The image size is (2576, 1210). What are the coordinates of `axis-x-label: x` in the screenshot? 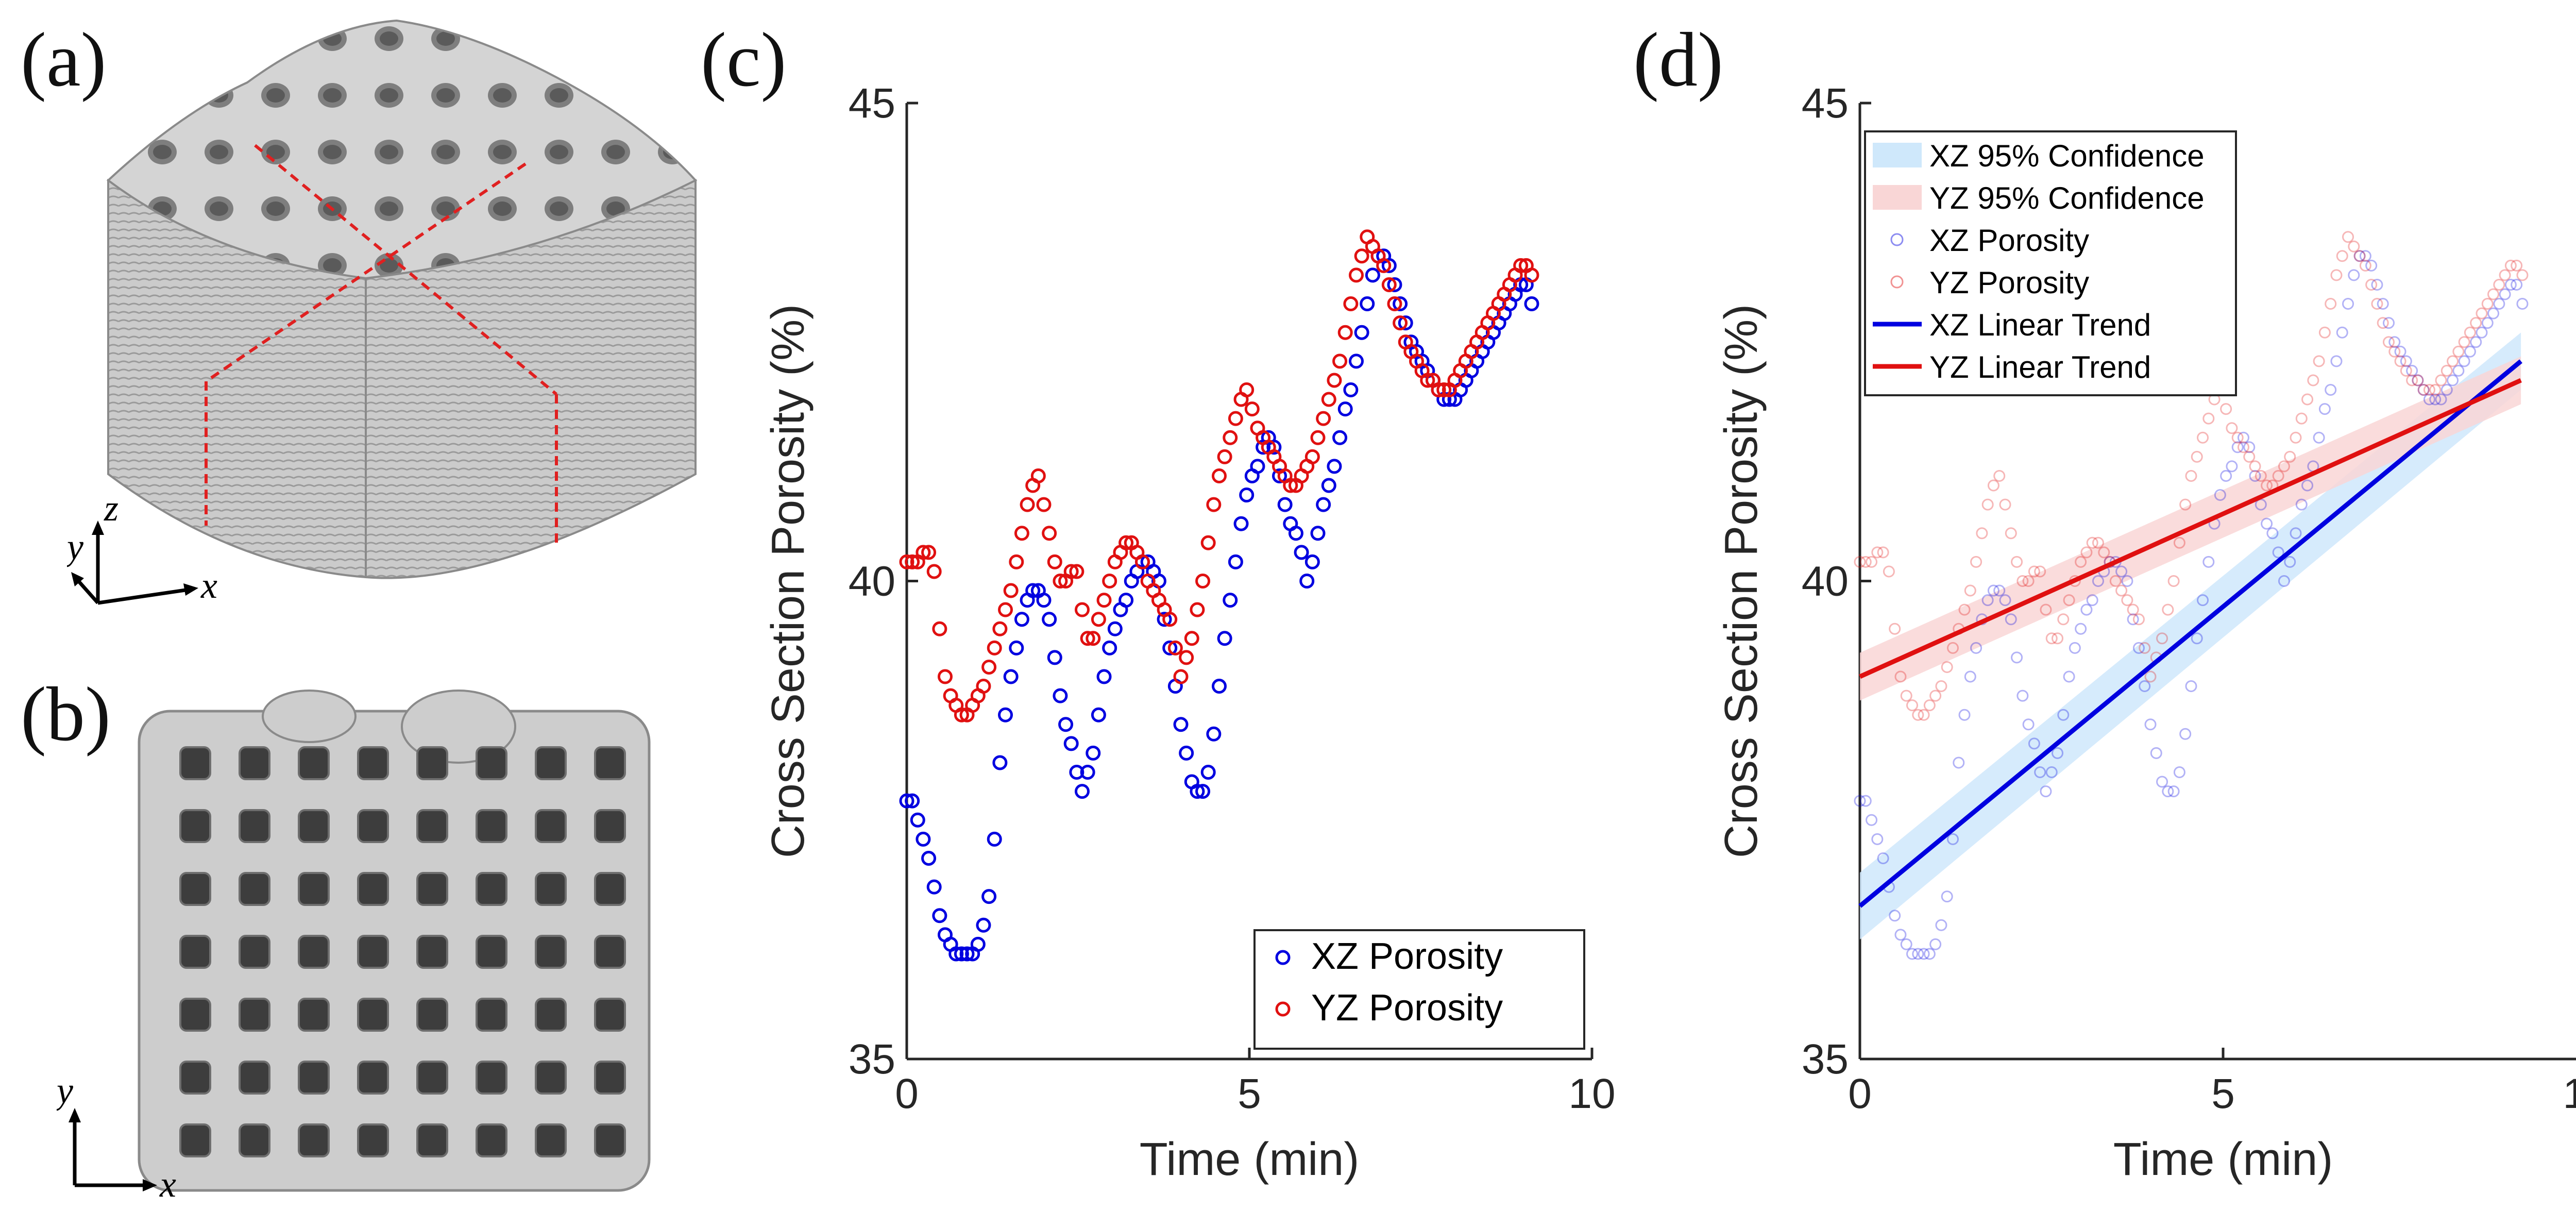 It's located at (208, 585).